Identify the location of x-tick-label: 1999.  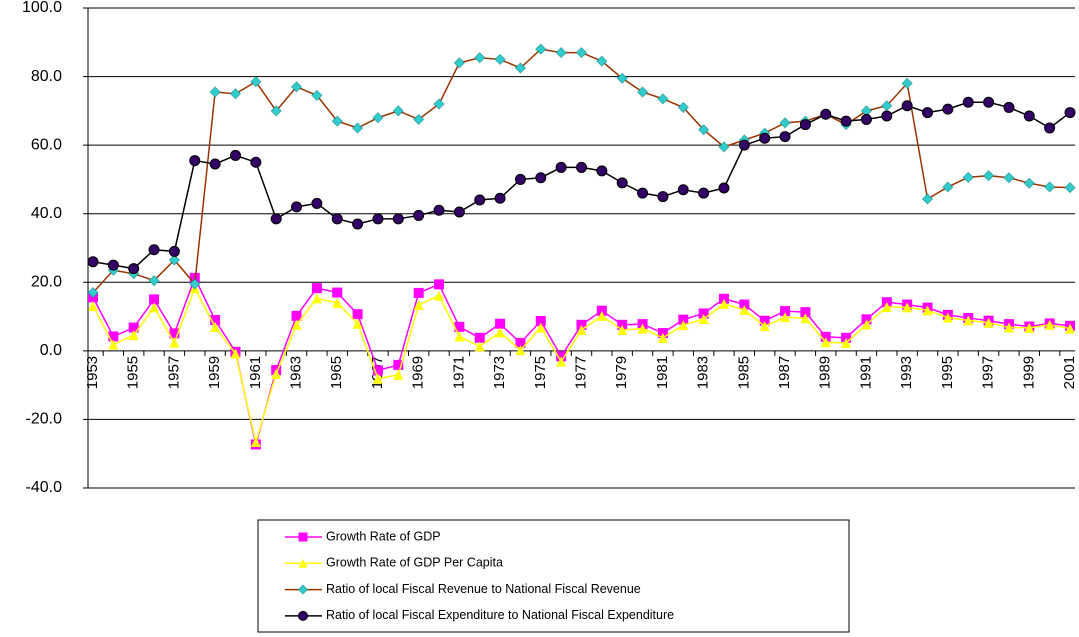
(1028, 372).